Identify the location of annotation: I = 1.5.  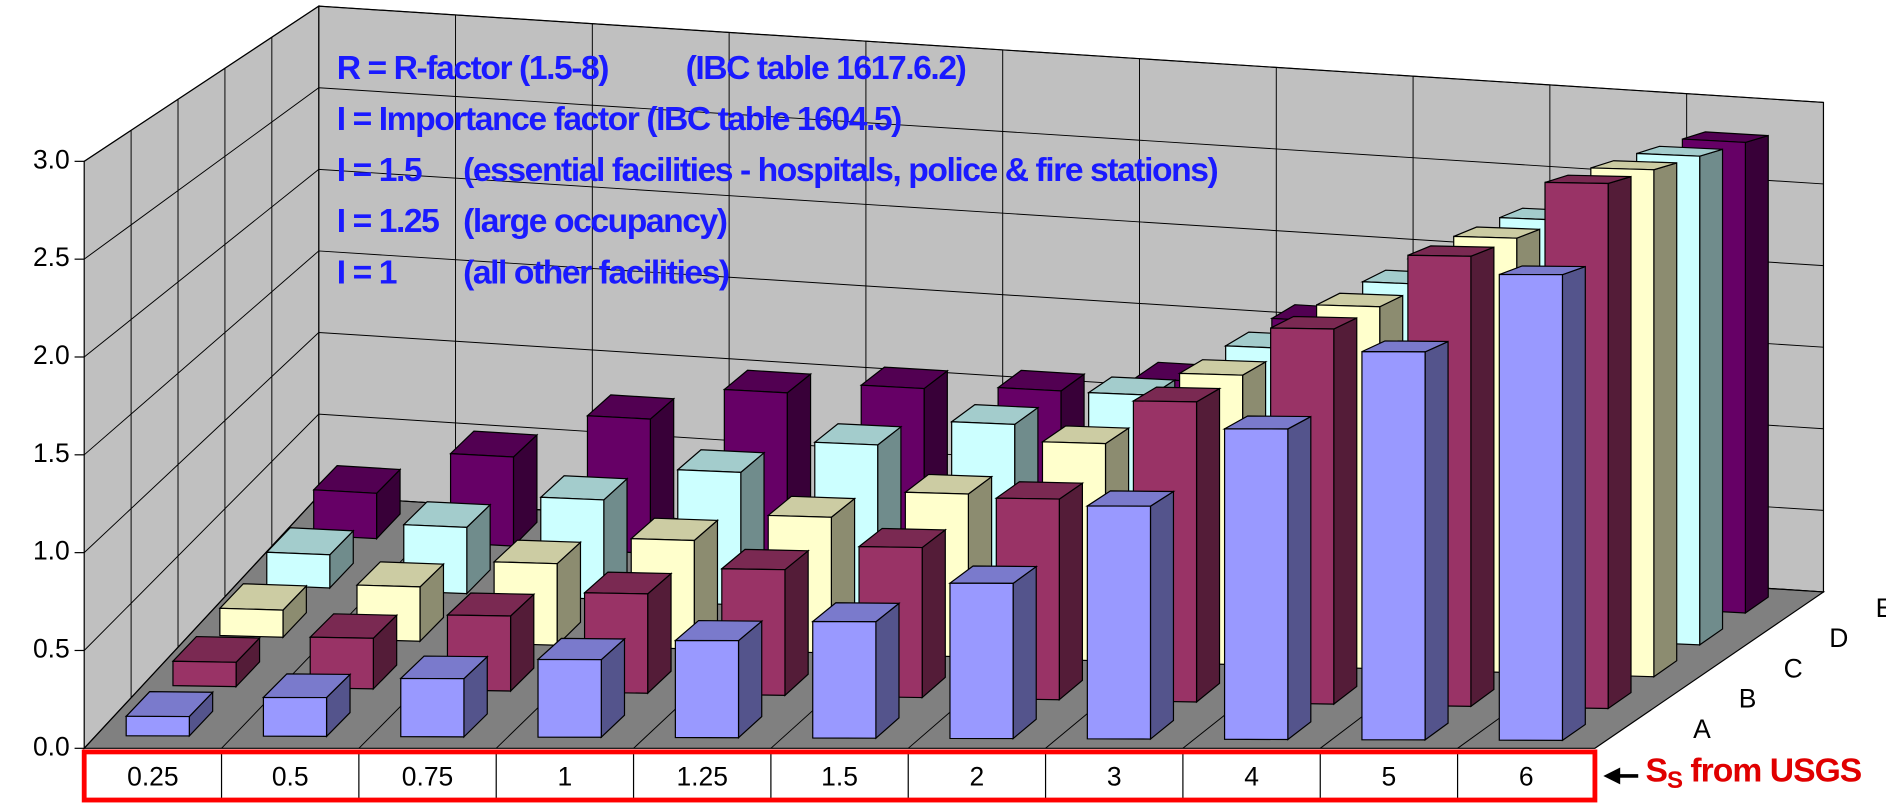
(379, 170).